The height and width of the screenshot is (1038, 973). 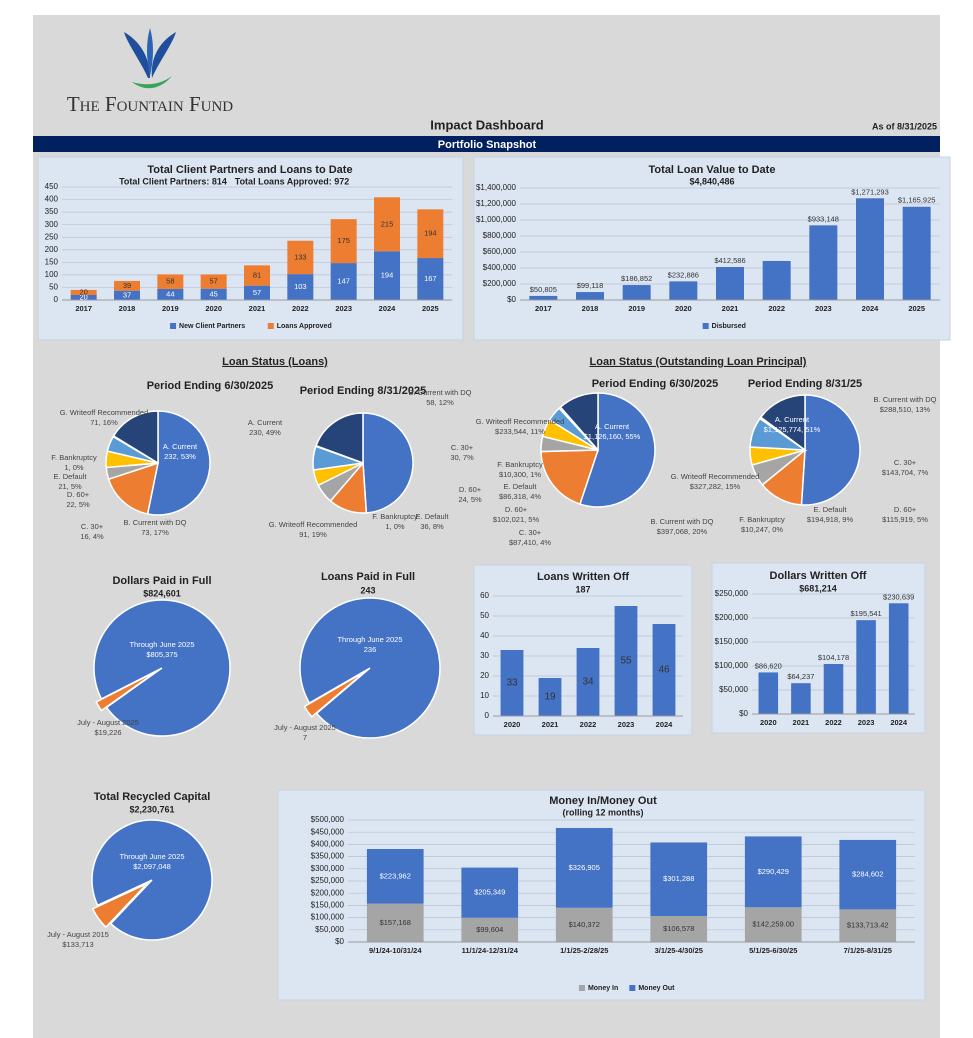 I want to click on slice-value: $19,226, so click(x=107, y=732).